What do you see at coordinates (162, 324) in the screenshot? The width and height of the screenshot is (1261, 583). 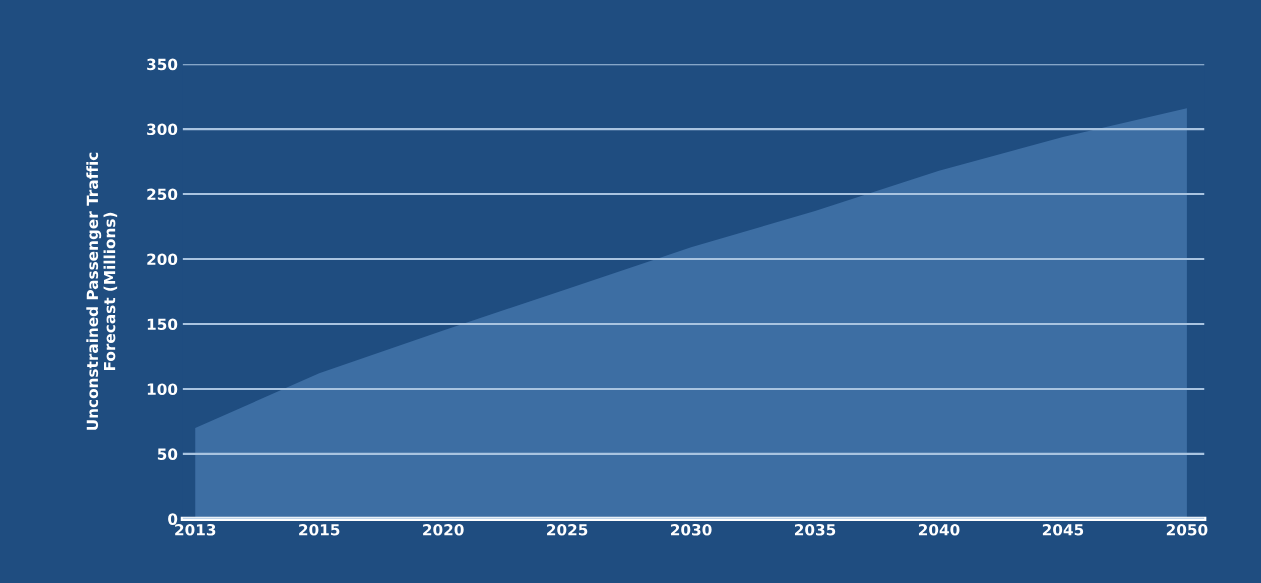 I see `y-tick-label: 150` at bounding box center [162, 324].